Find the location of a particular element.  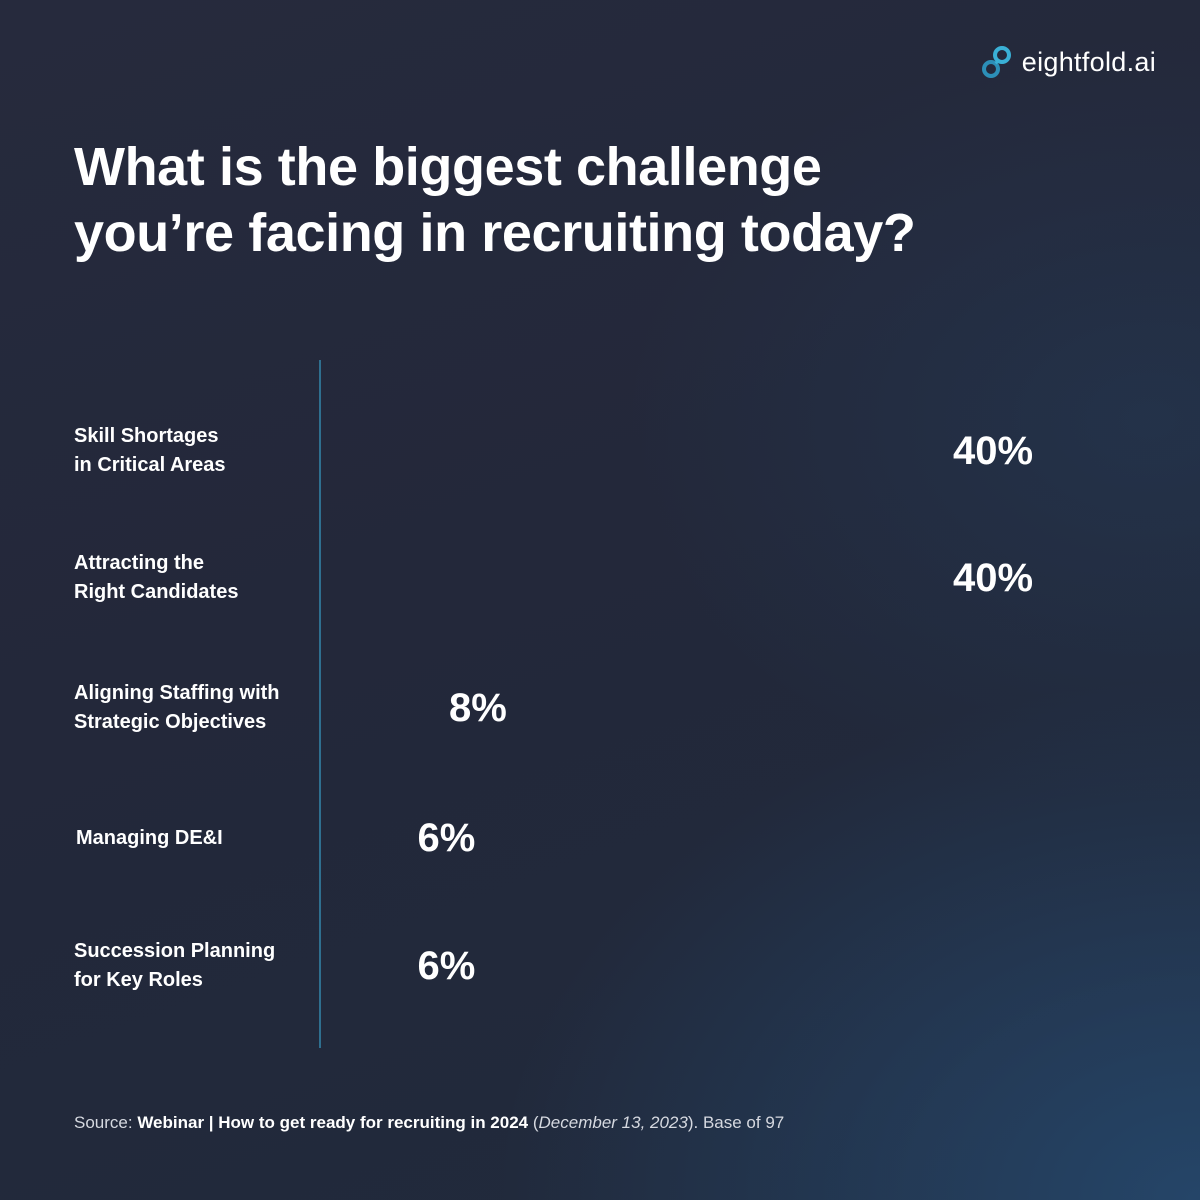

category-label-line: Attracting the is located at coordinates (139, 563).